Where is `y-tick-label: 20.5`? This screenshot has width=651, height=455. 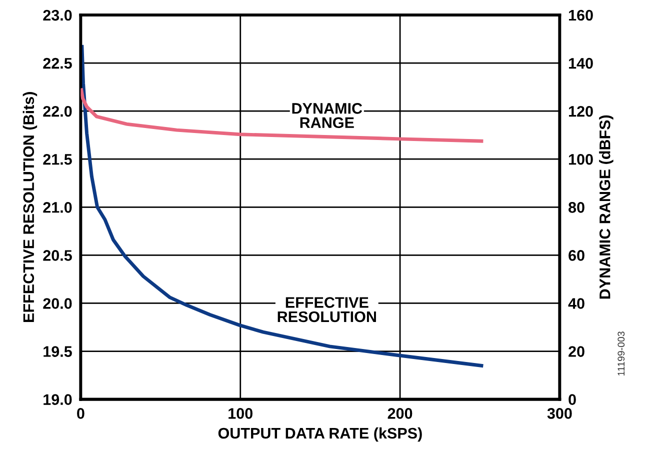 y-tick-label: 20.5 is located at coordinates (57, 255).